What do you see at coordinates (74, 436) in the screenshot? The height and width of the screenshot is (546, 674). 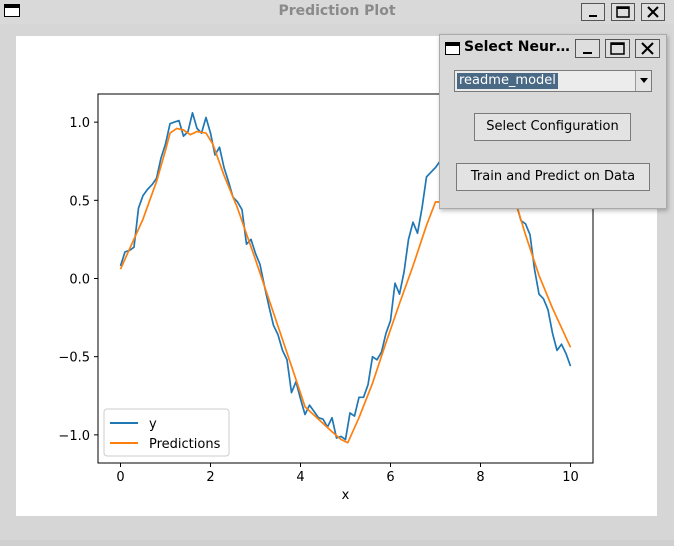 I see `y-tick-label: −1.0` at bounding box center [74, 436].